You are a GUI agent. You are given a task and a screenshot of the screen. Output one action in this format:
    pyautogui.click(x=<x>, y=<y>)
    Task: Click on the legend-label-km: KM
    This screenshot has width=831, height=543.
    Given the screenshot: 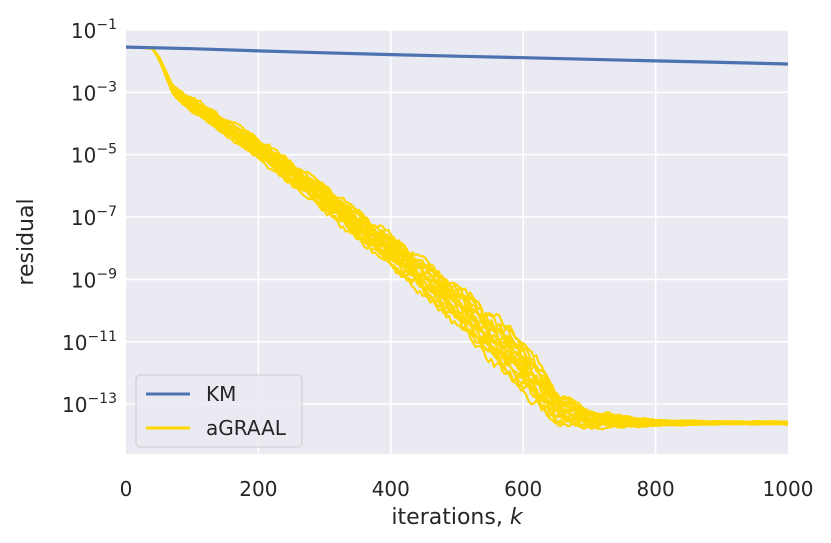 What is the action you would take?
    pyautogui.click(x=221, y=394)
    